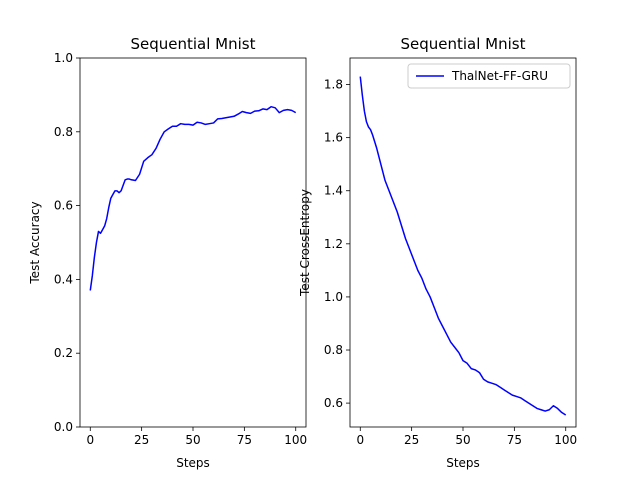 Image resolution: width=640 pixels, height=480 pixels. What do you see at coordinates (462, 440) in the screenshot?
I see `ce-xtick-label: 50` at bounding box center [462, 440].